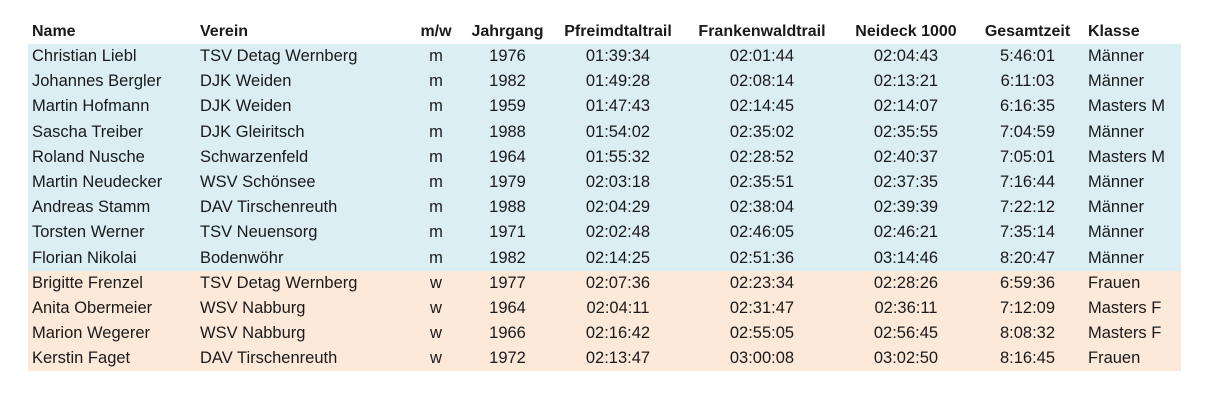  I want to click on cell-gesamtzeit: 6:59:36, so click(1027, 282).